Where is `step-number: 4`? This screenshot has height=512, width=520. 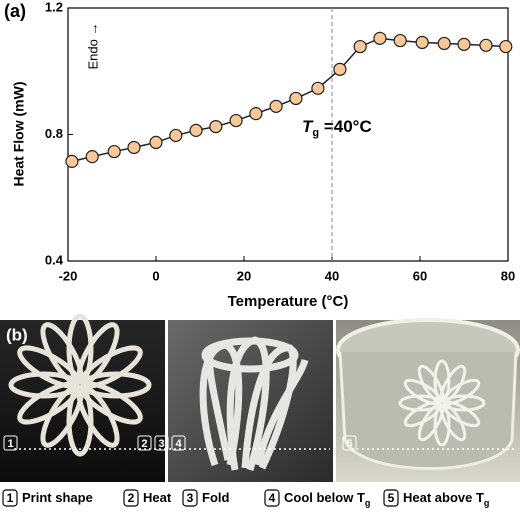
step-number: 4 is located at coordinates (272, 498).